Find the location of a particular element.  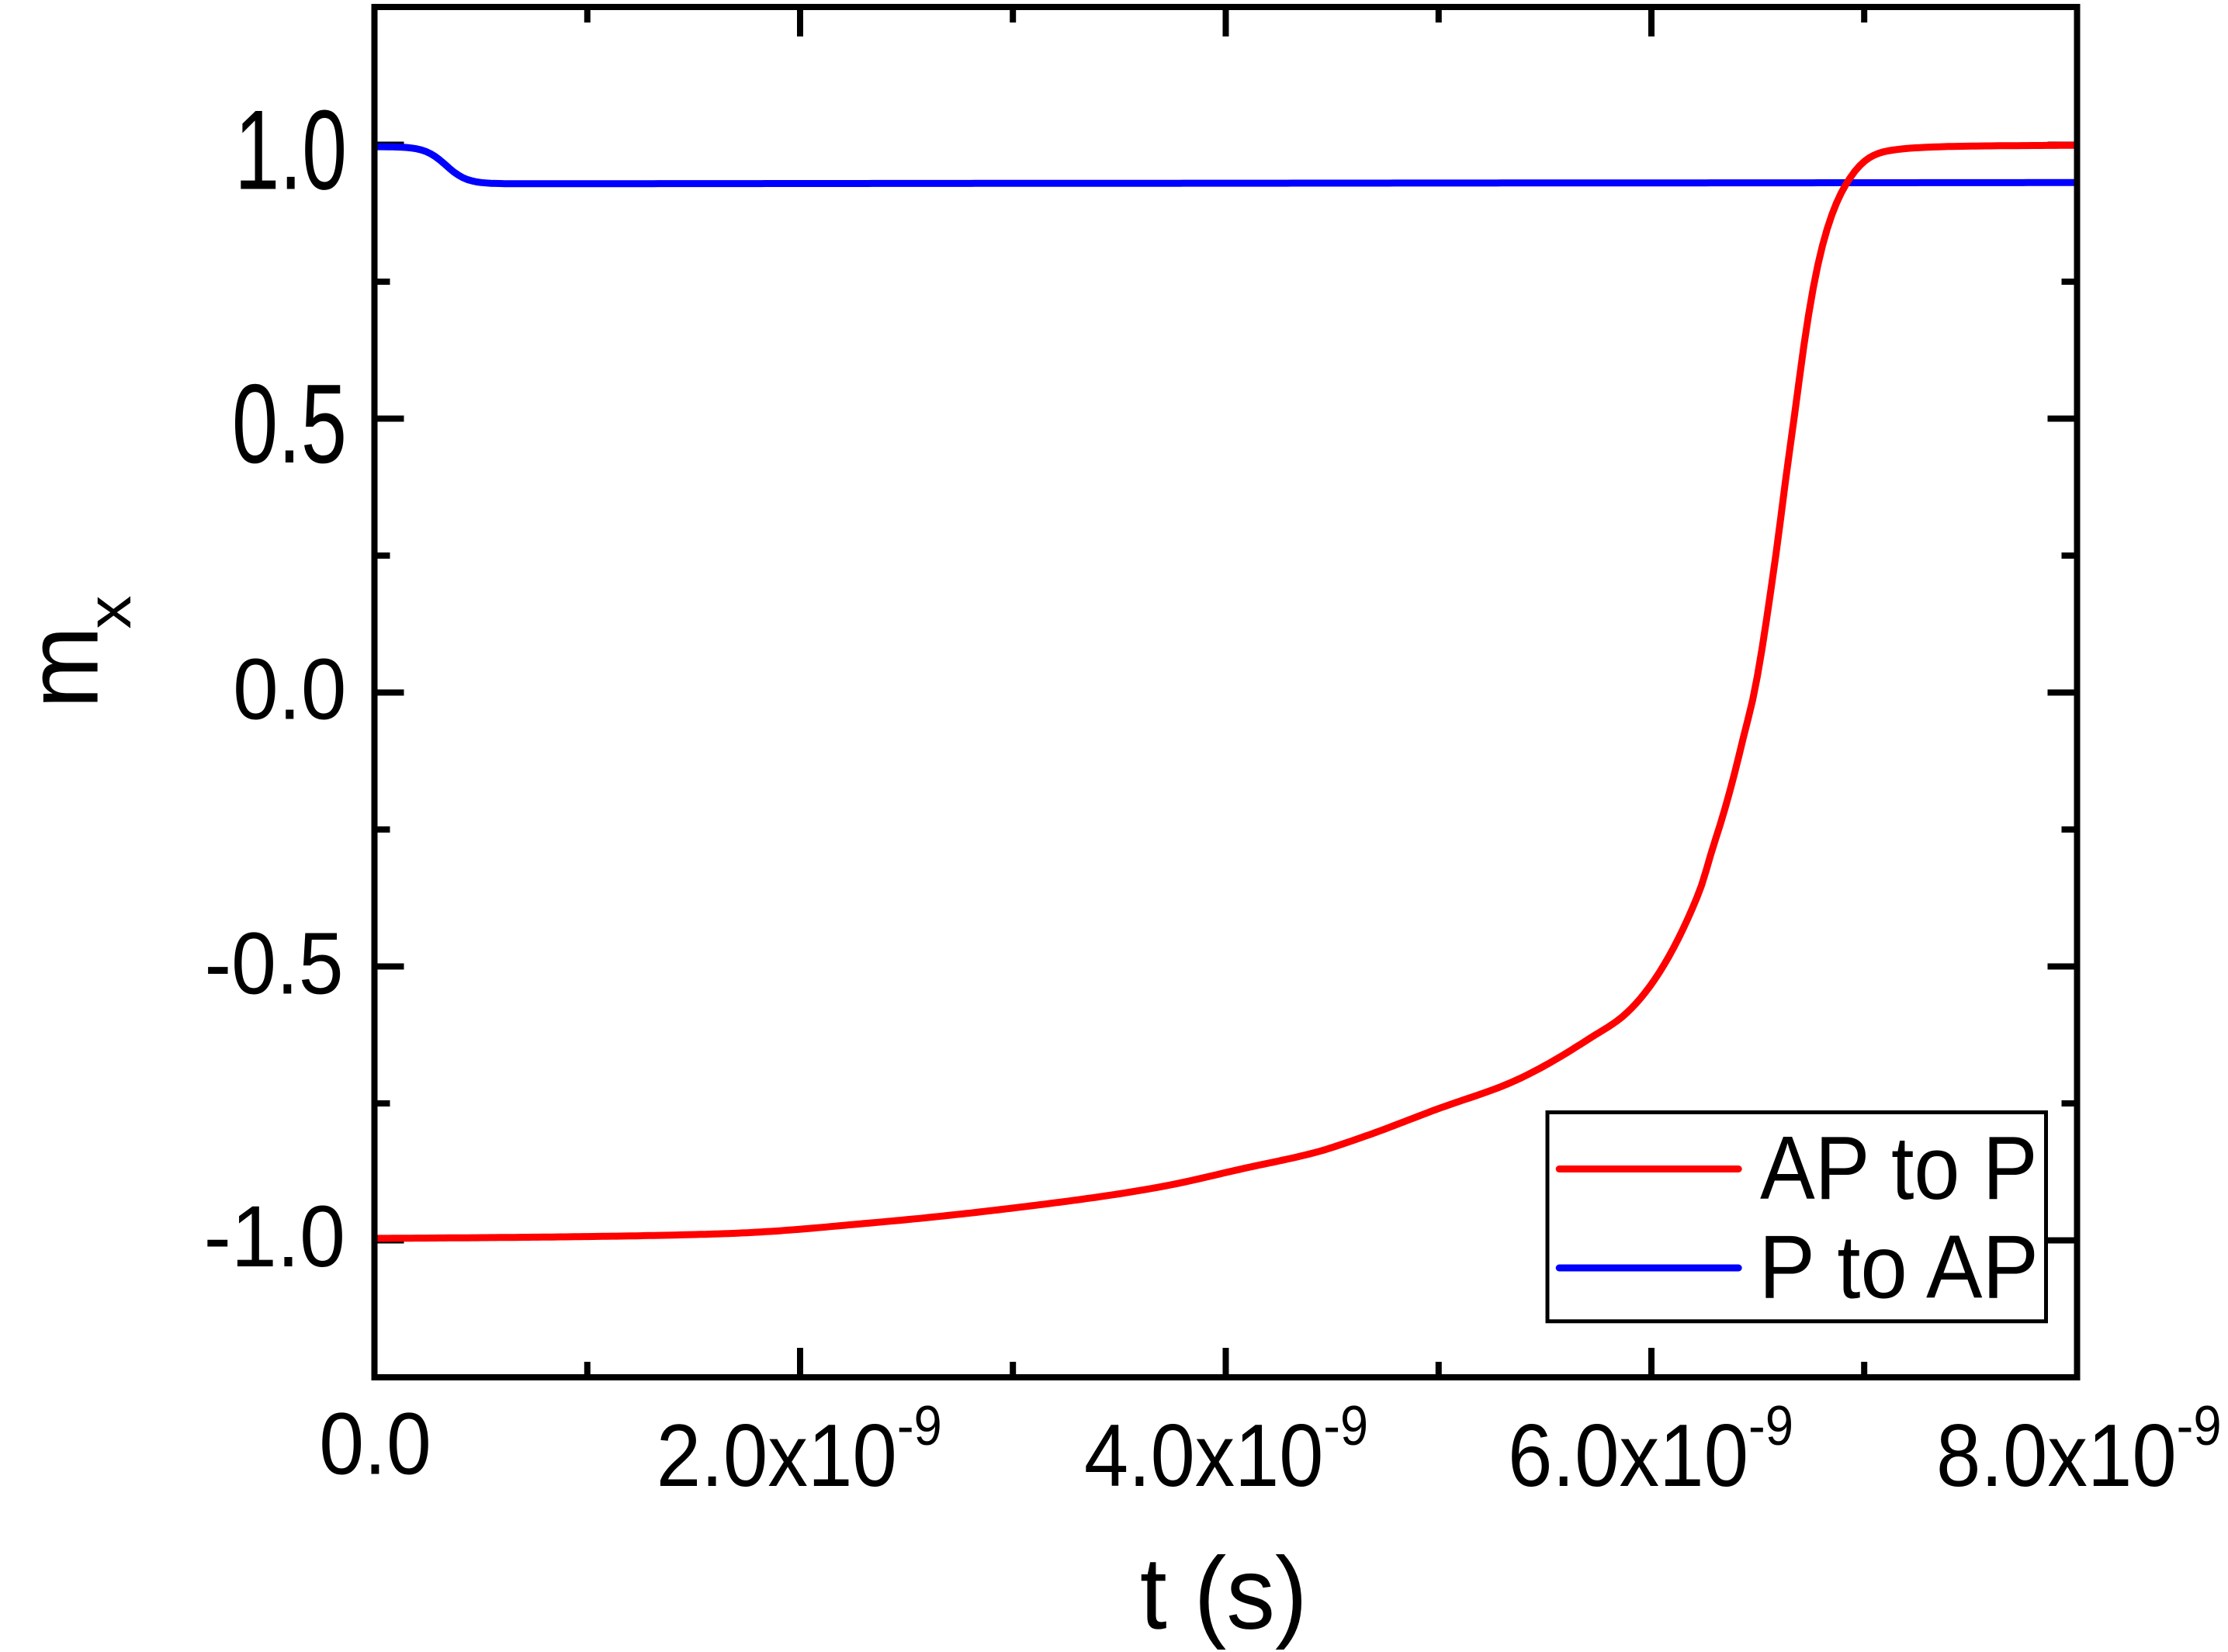

svg-text: P to AP is located at coordinates (1899, 1266).